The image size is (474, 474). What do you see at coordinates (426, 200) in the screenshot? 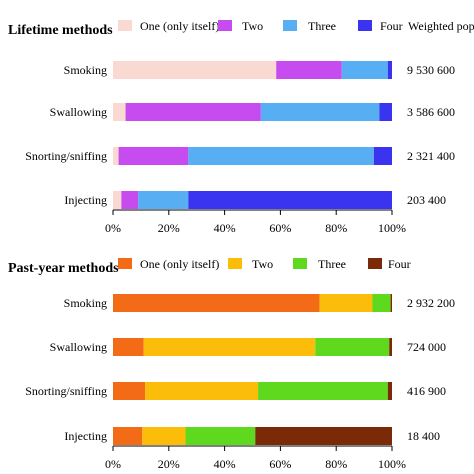
I see `weighted-population-value: 203 400` at bounding box center [426, 200].